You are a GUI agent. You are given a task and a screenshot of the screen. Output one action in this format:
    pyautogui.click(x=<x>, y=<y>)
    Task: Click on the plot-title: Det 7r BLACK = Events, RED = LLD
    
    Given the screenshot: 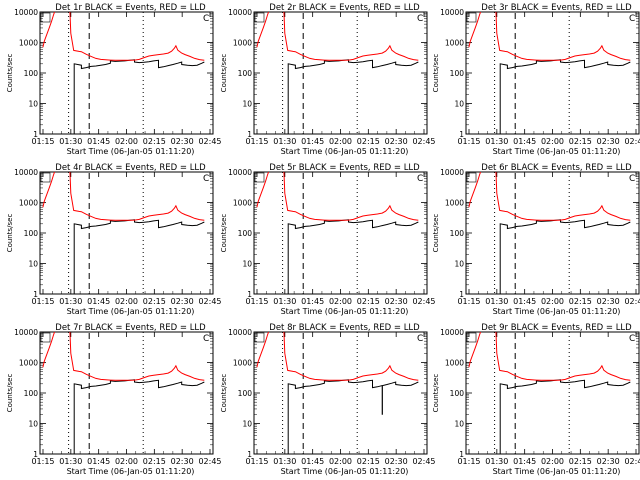 What is the action you would take?
    pyautogui.click(x=130, y=328)
    